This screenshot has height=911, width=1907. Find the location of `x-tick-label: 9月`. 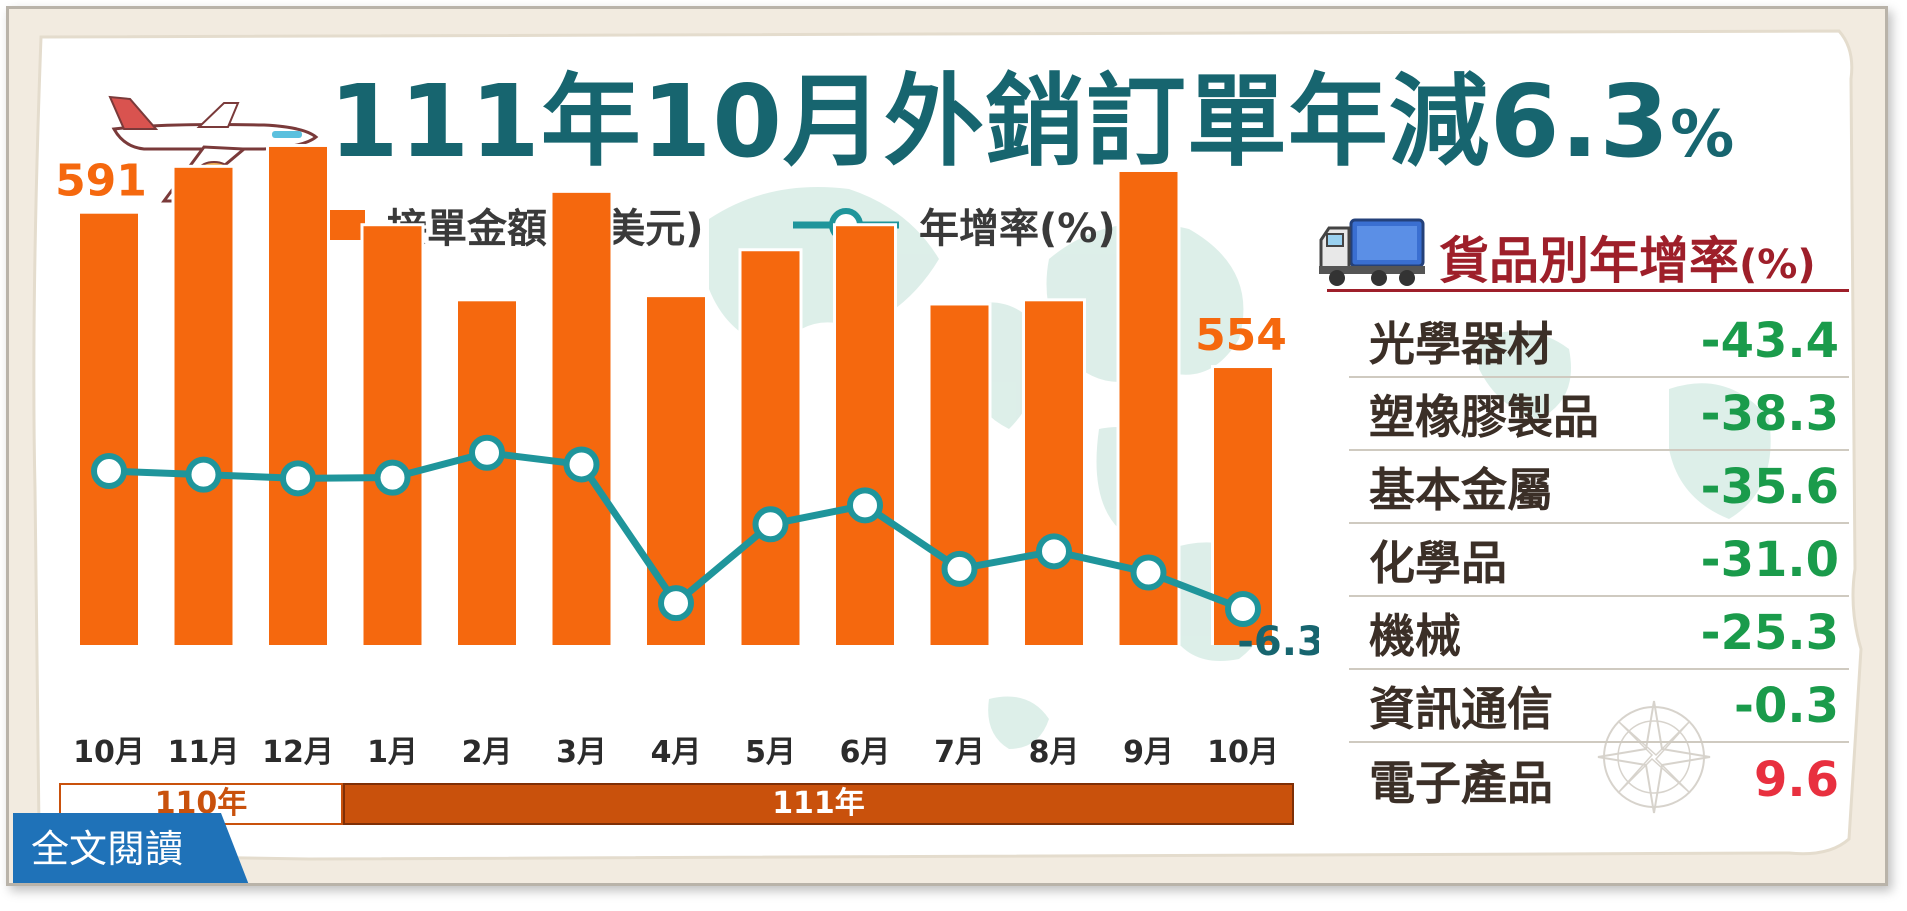

x-tick-label: 9月 is located at coordinates (1148, 752).